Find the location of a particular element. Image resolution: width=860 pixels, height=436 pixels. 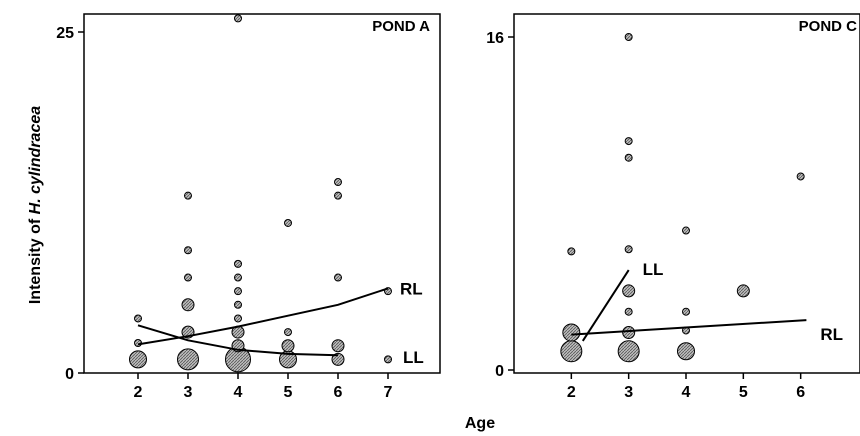

y-axis-title: Intensity of H. cylindracea is located at coordinates (35, 205).